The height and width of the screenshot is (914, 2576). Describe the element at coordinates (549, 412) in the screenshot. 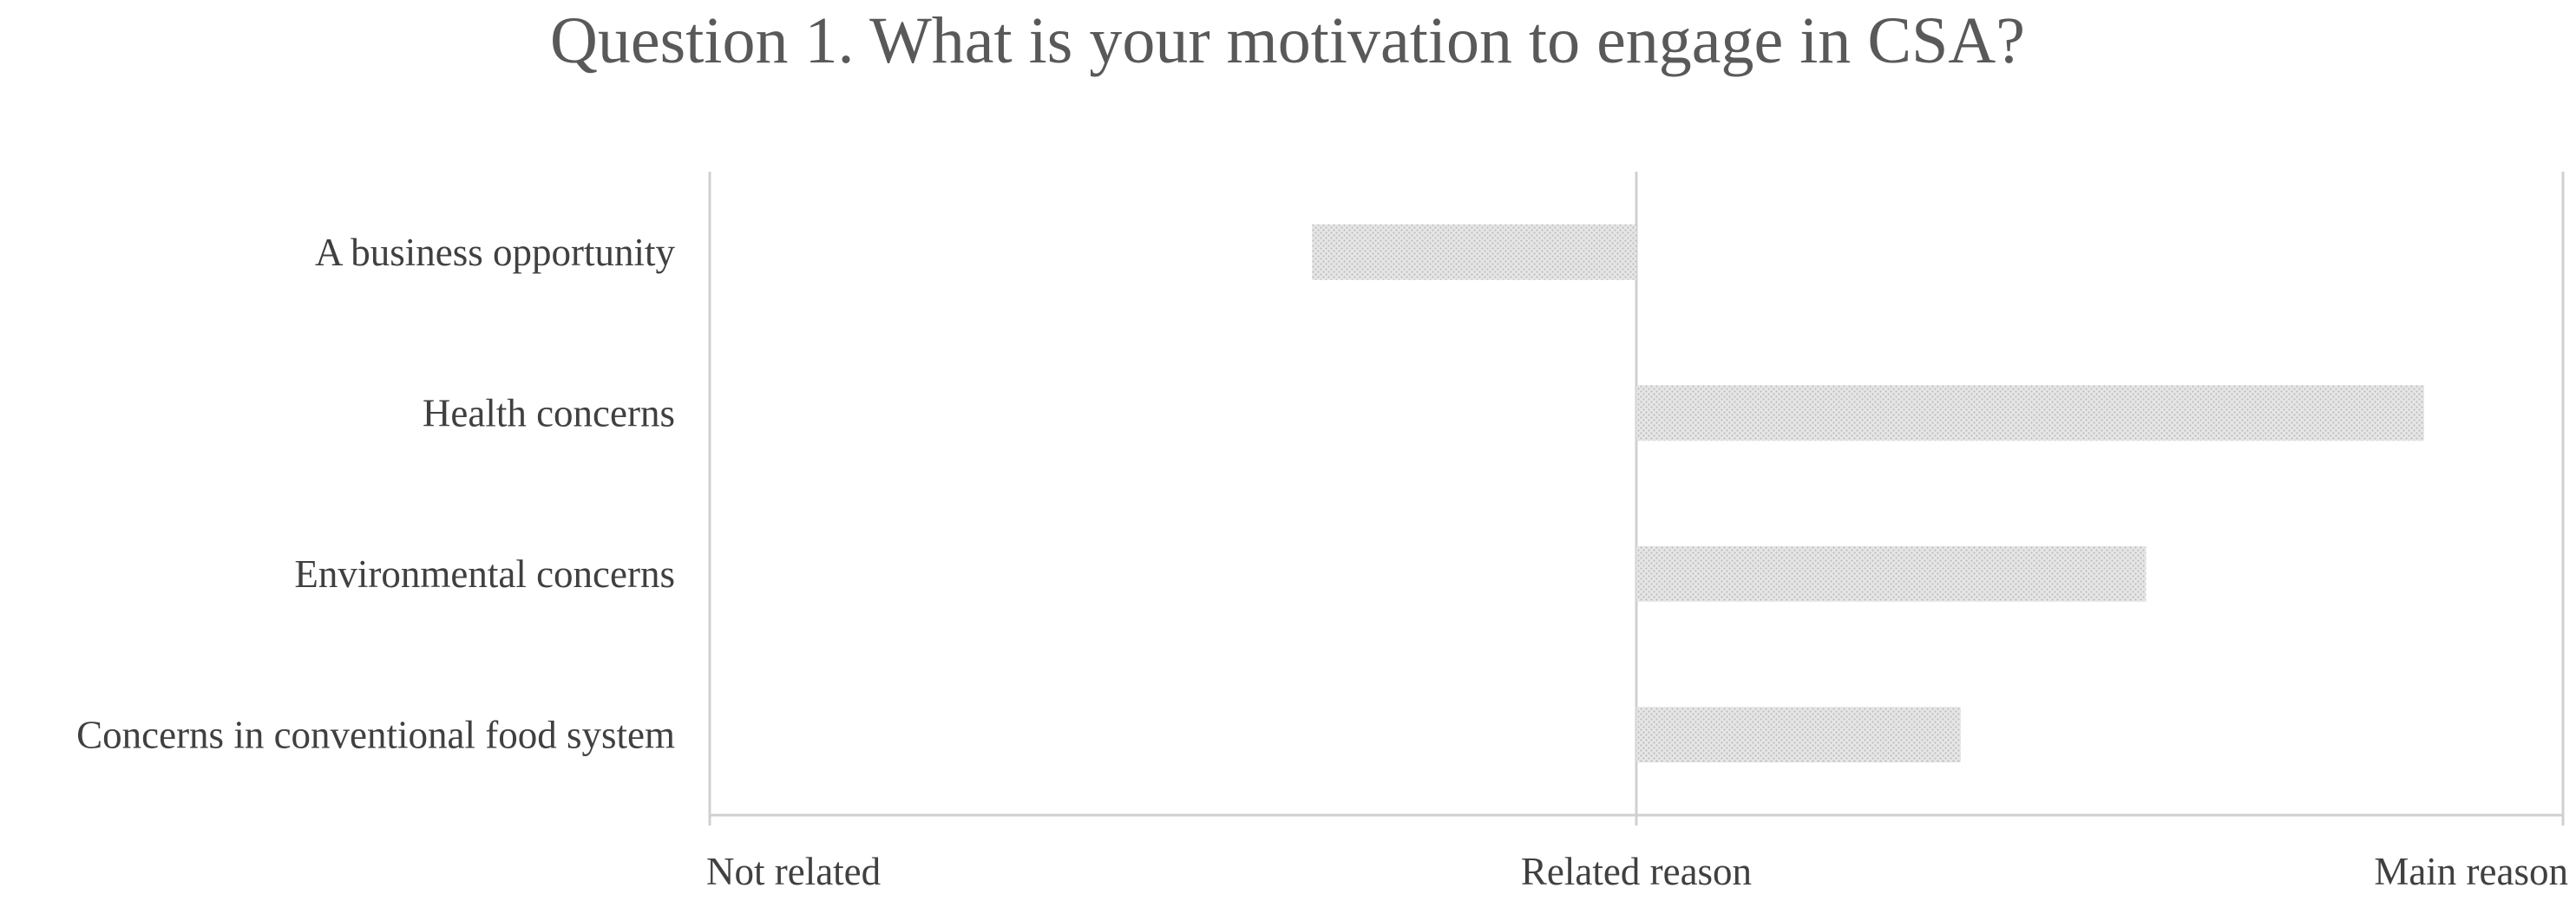

I see `category-label: Health concerns` at that location.